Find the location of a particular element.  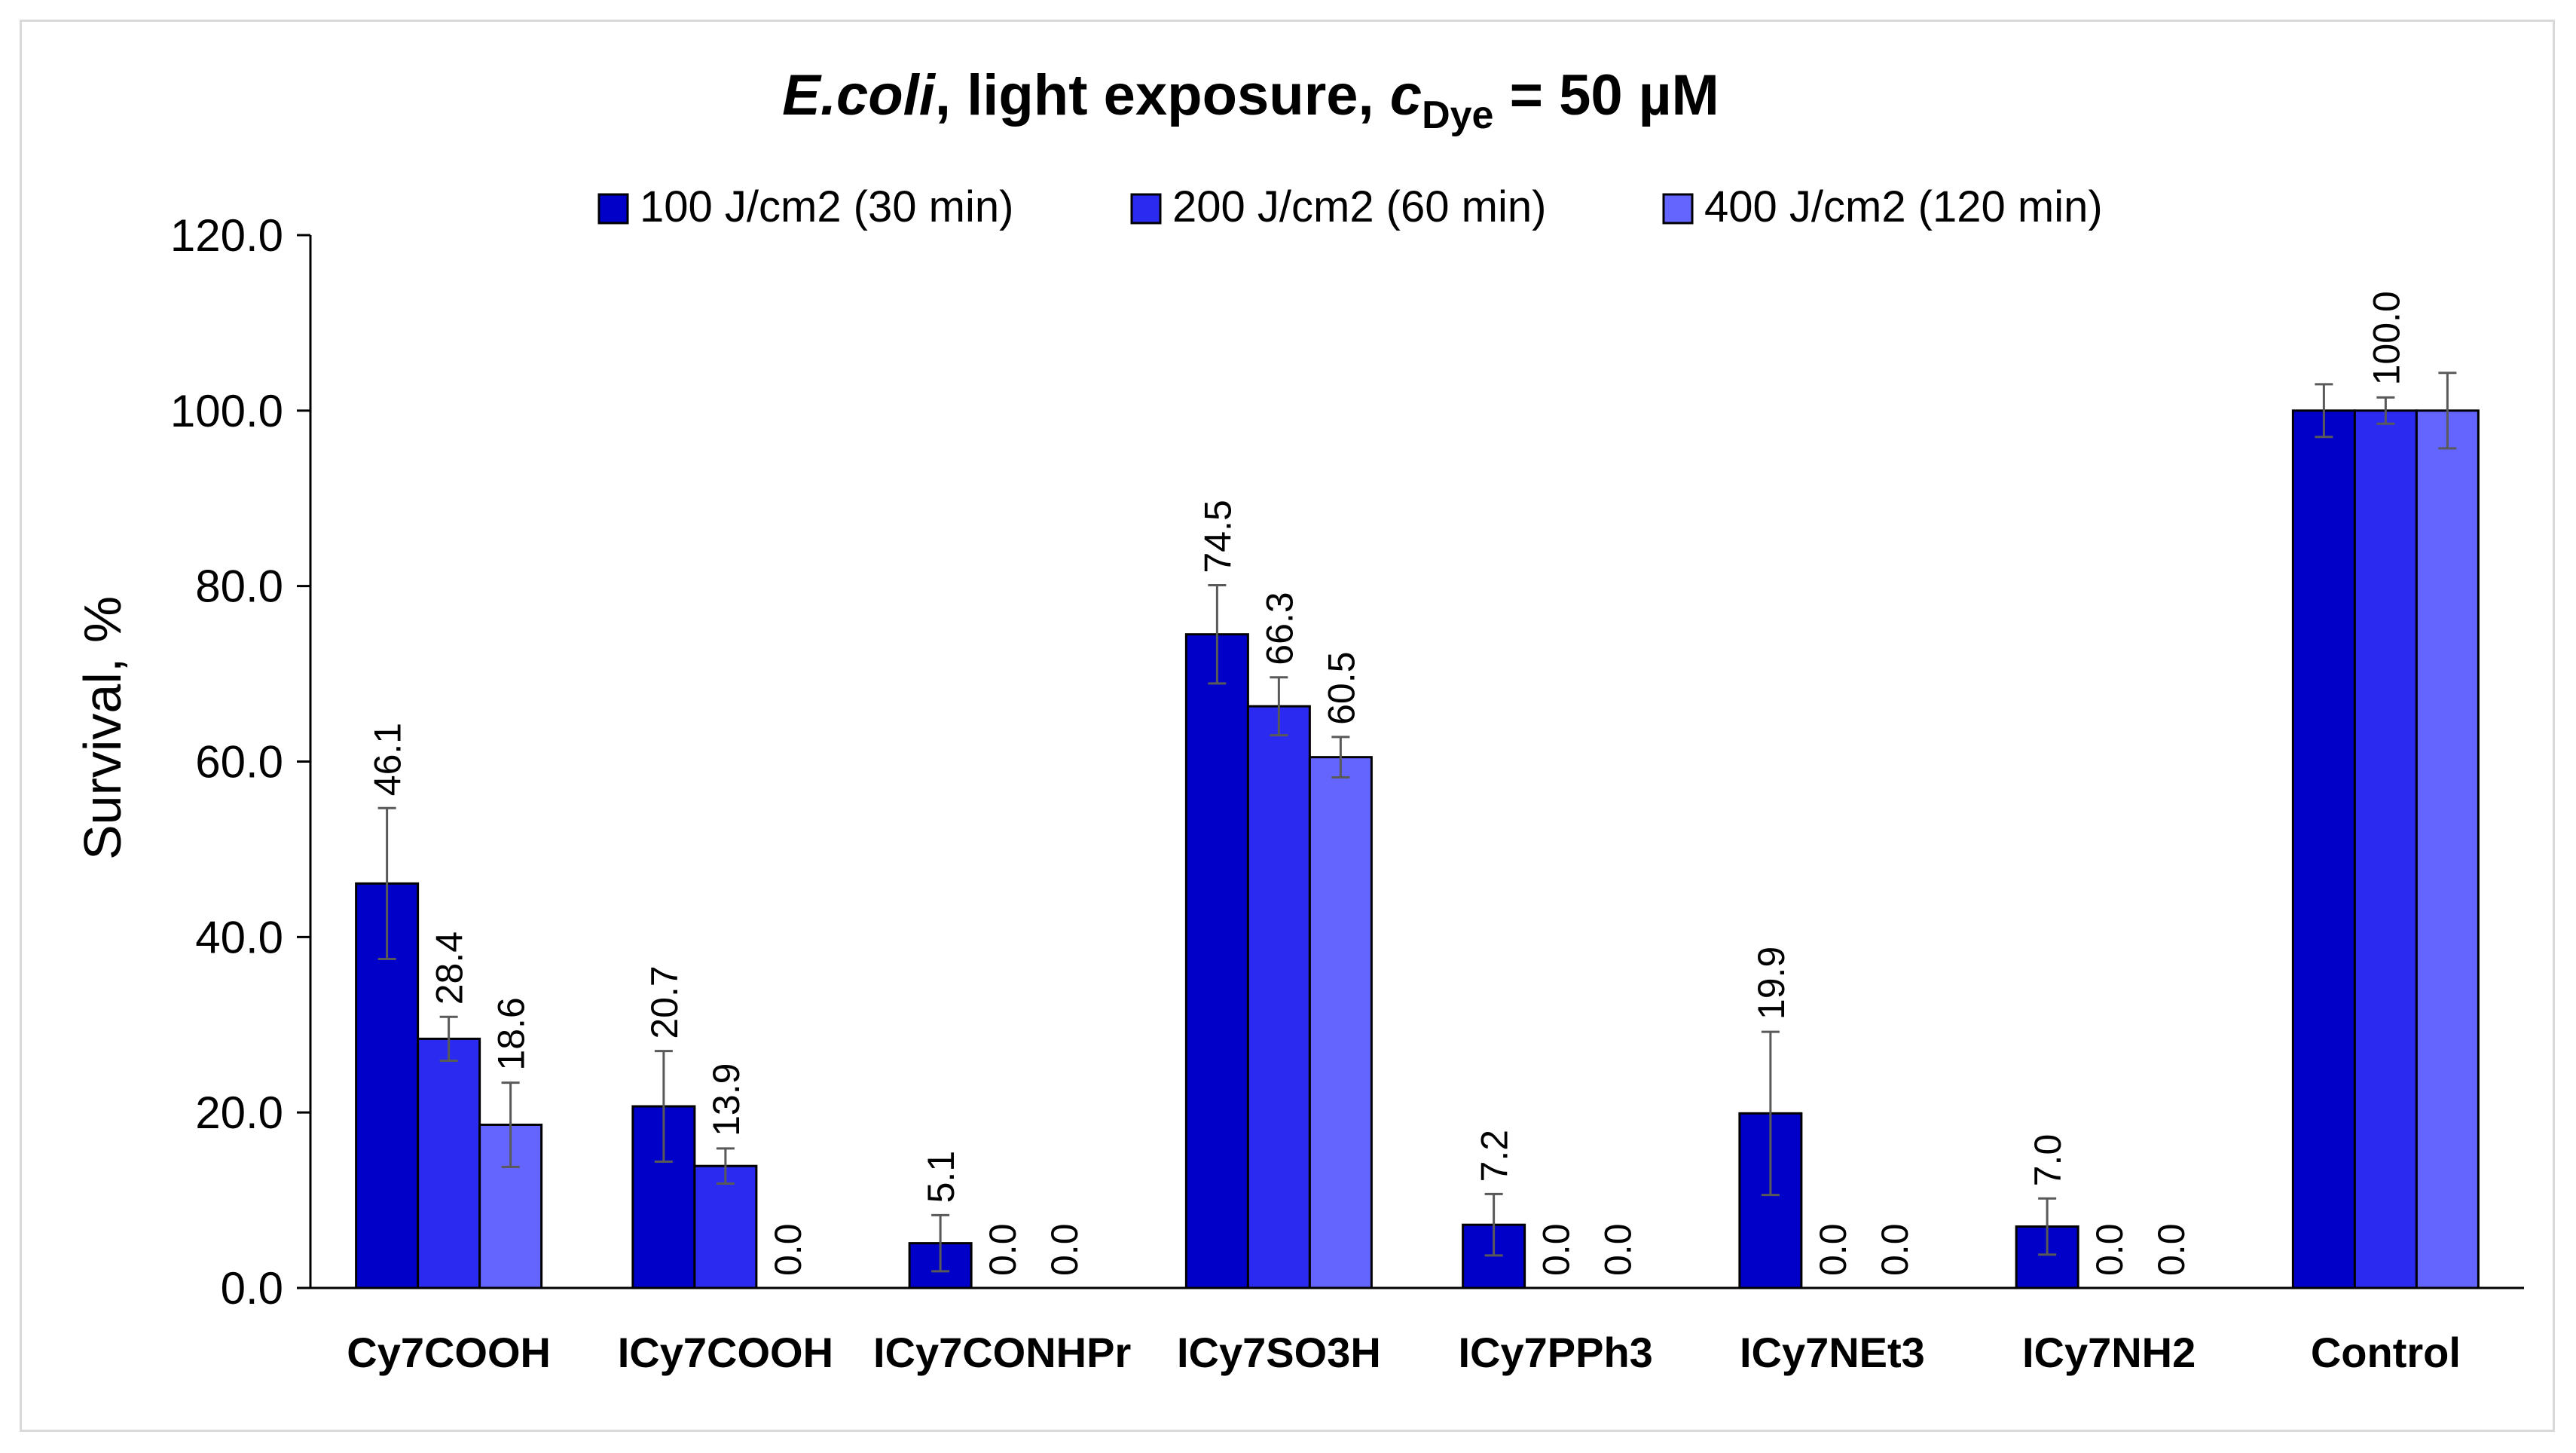

y-tick-label: 60.0 is located at coordinates (239, 762).